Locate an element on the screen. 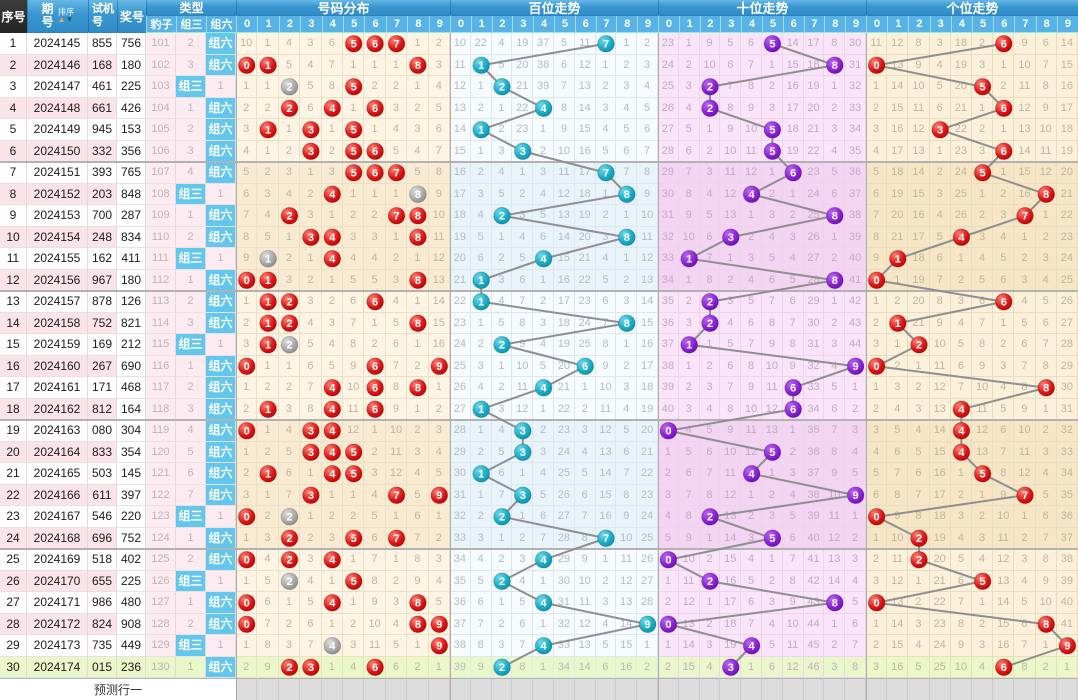 The width and height of the screenshot is (1078, 700). digit-column-header: 3 is located at coordinates (940, 24).